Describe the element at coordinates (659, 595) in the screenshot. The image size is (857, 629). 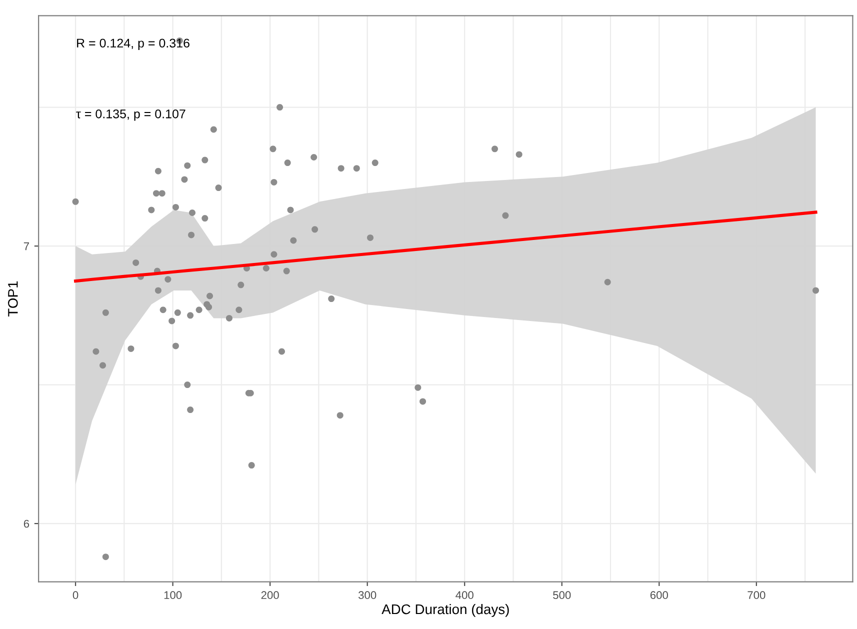
I see `x-tick-label: 600` at that location.